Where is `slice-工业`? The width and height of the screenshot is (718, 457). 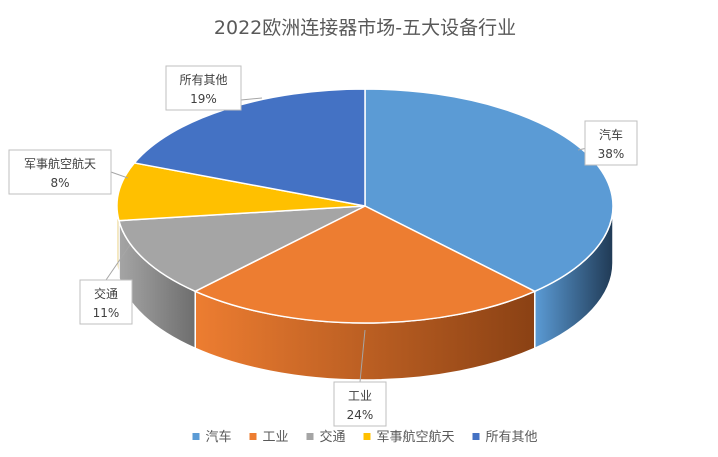
slice-工业 is located at coordinates (365, 264).